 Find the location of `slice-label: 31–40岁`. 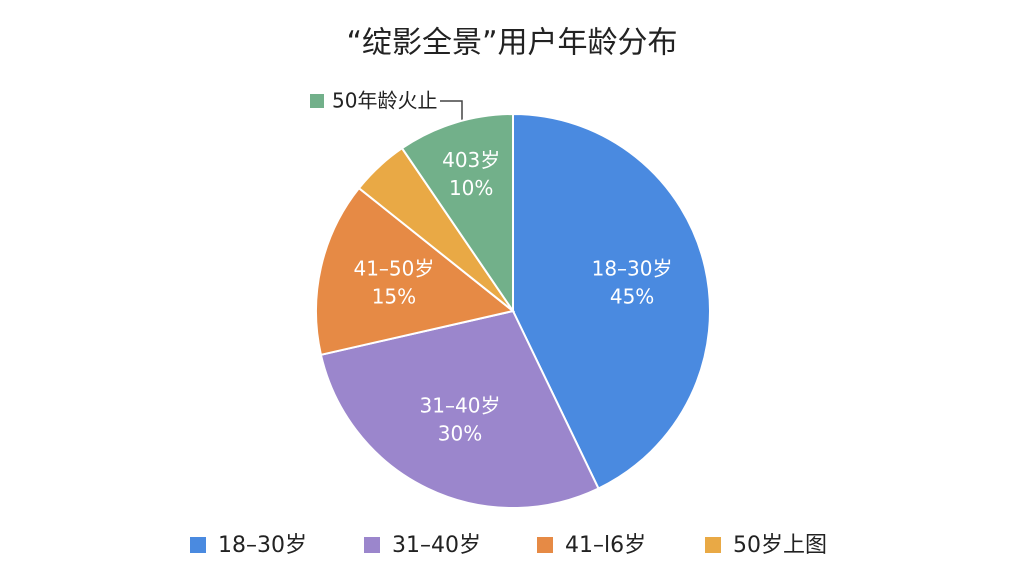

slice-label: 31–40岁 is located at coordinates (460, 406).